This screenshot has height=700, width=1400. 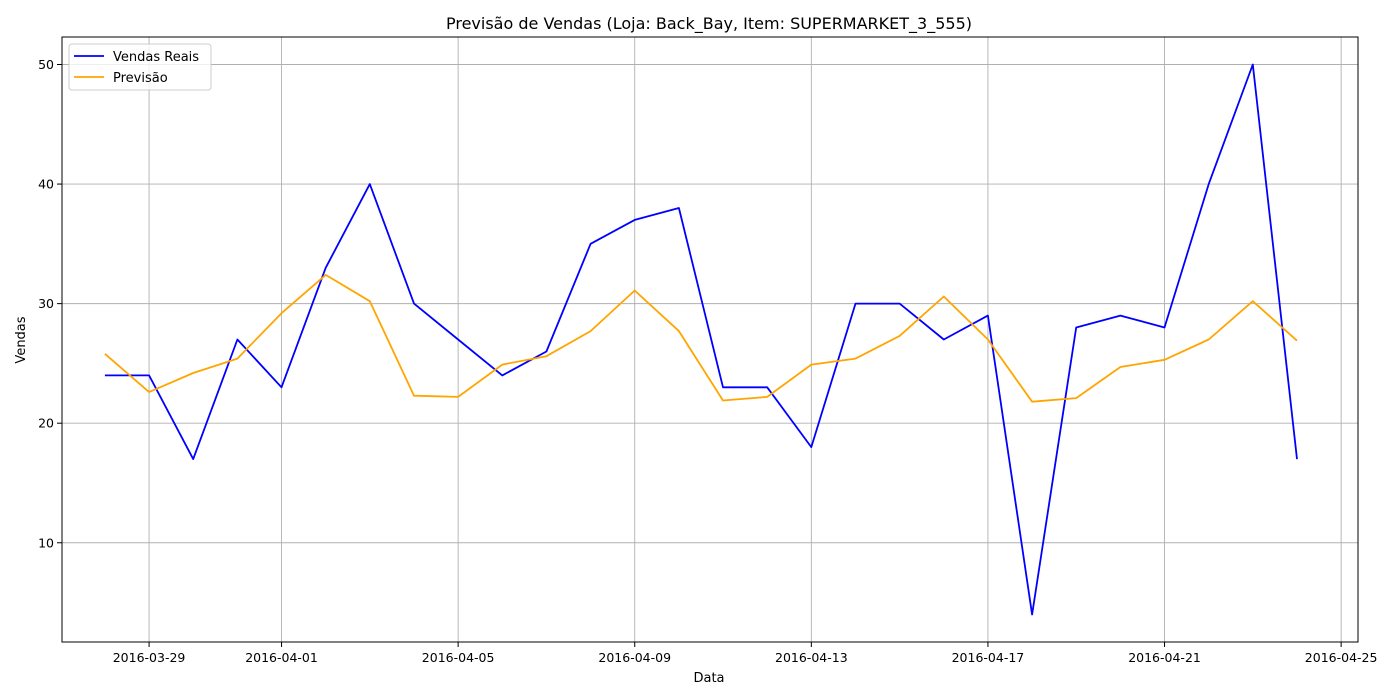 What do you see at coordinates (458, 657) in the screenshot?
I see `x-tick-label: 2016-04-05` at bounding box center [458, 657].